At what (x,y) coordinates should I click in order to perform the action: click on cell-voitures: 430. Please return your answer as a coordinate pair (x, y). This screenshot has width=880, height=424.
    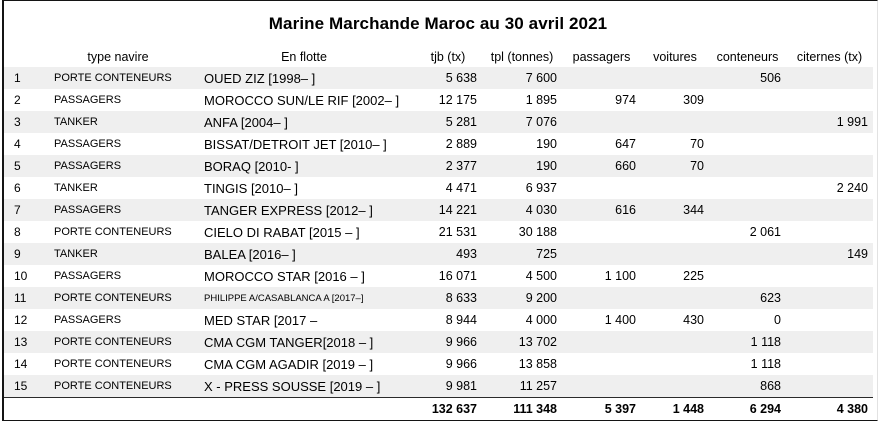
    Looking at the image, I should click on (693, 320).